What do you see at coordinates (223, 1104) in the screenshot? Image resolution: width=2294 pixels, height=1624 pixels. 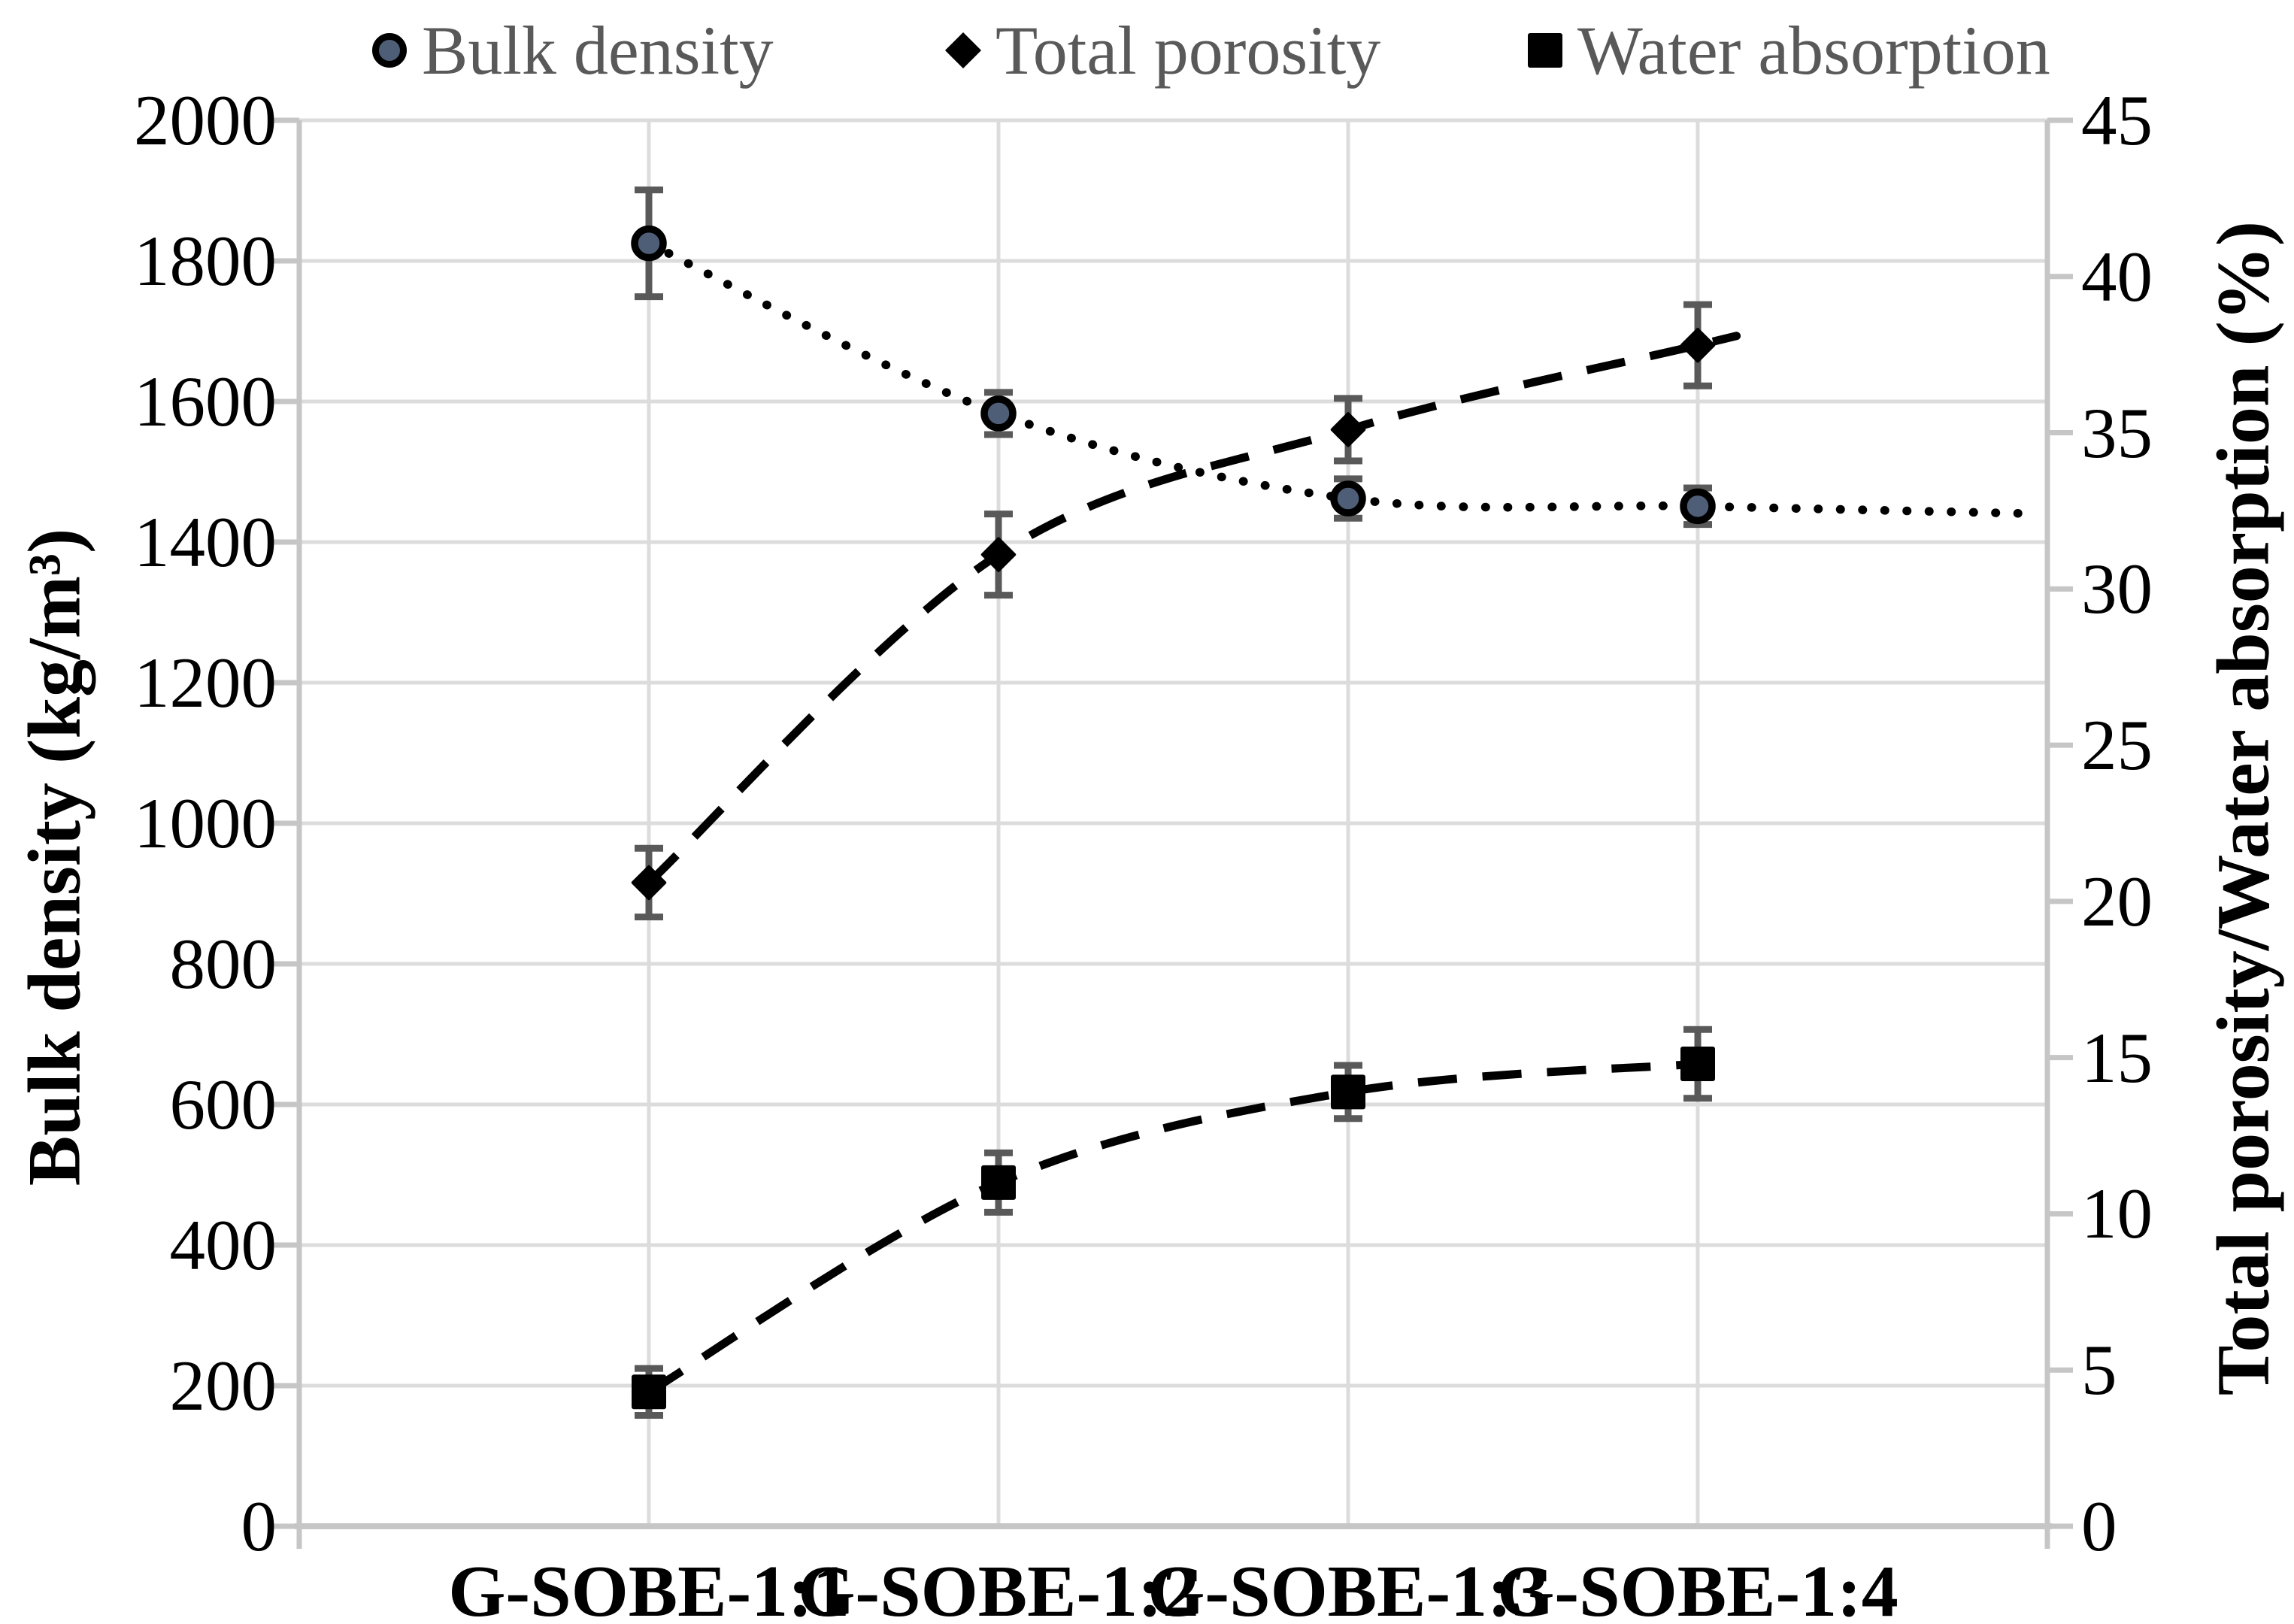 I see `y-axis-left-tick-label: 600` at bounding box center [223, 1104].